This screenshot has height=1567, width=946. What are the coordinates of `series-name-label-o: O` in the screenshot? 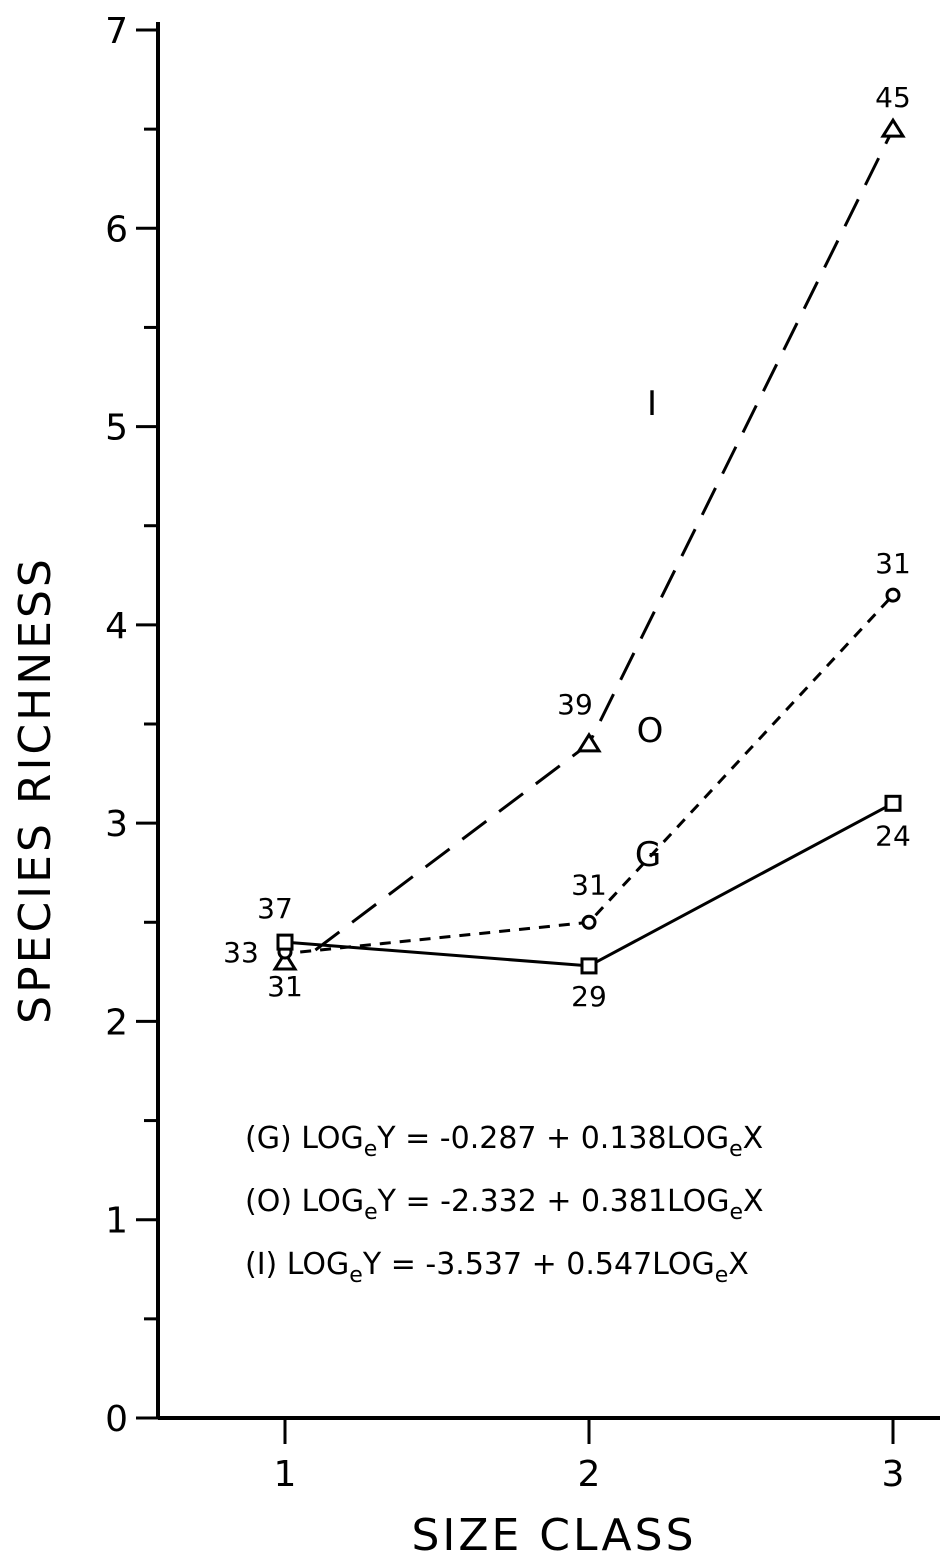 It's located at (650, 731).